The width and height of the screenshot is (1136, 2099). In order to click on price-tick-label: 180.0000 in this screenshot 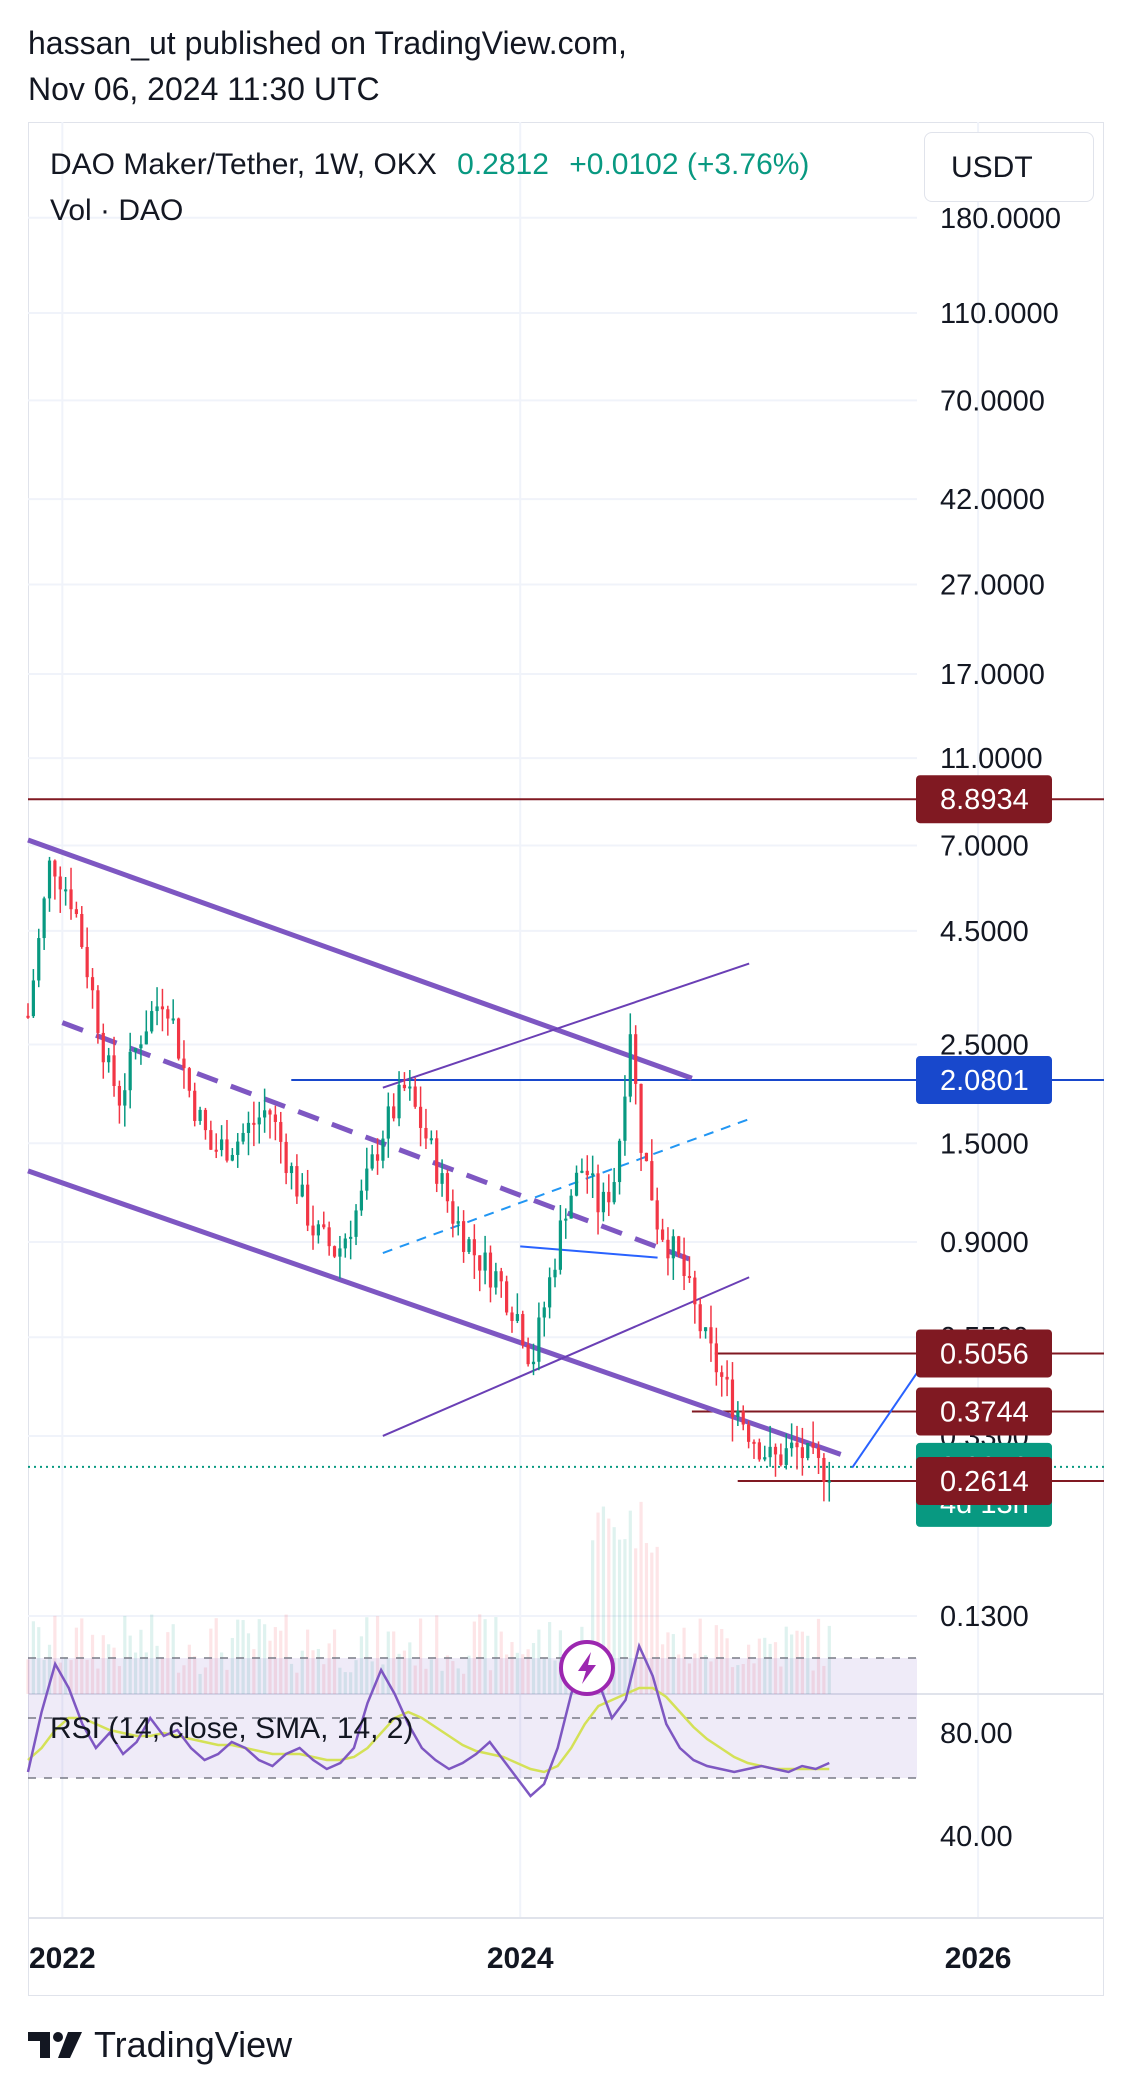, I will do `click(1000, 219)`.